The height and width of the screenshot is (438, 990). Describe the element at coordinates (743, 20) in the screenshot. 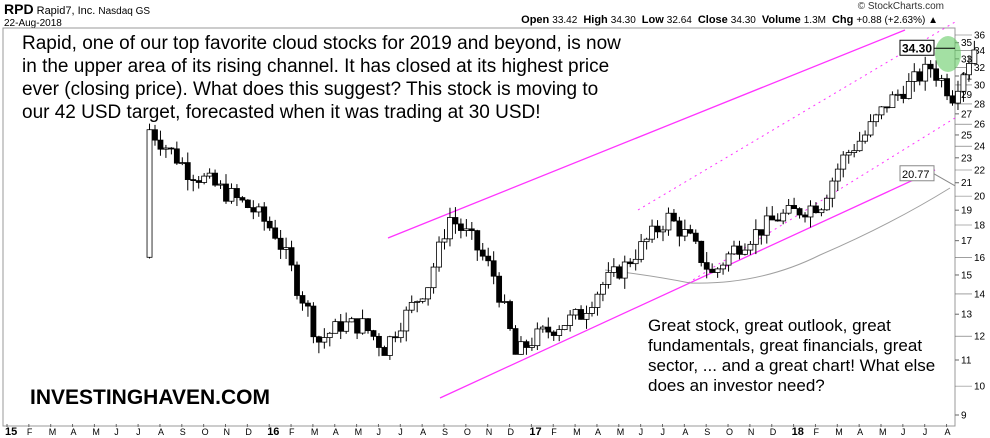

I see `quote-value: 34.30` at that location.